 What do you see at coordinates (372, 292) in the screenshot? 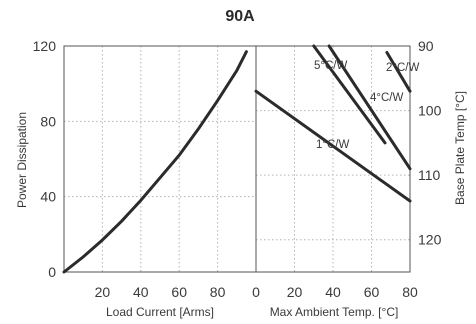
I see `x-tick-ambient-60: 60` at bounding box center [372, 292].